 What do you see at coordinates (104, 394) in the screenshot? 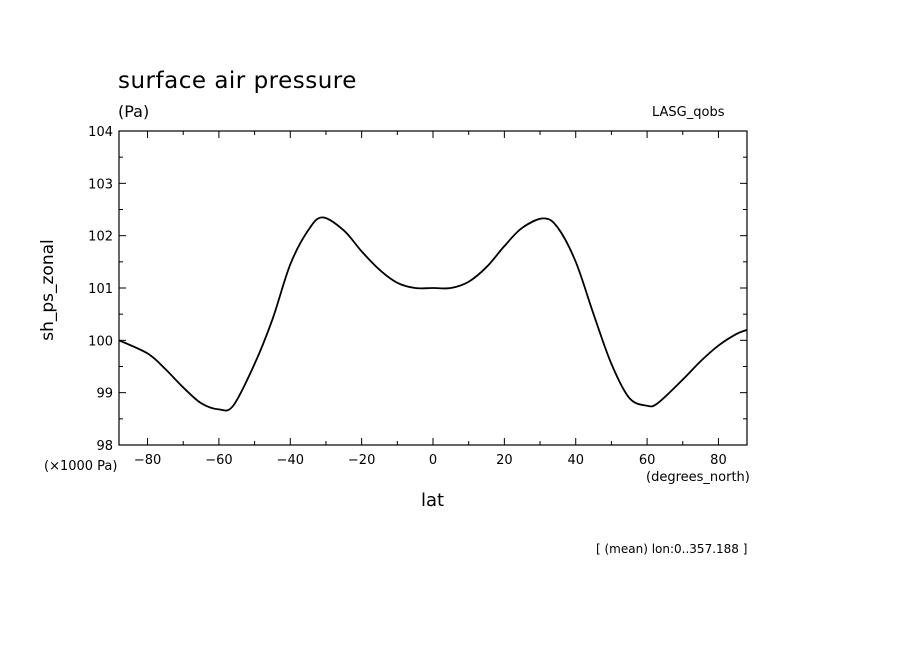
I see `y-tick-label: 99` at bounding box center [104, 394].